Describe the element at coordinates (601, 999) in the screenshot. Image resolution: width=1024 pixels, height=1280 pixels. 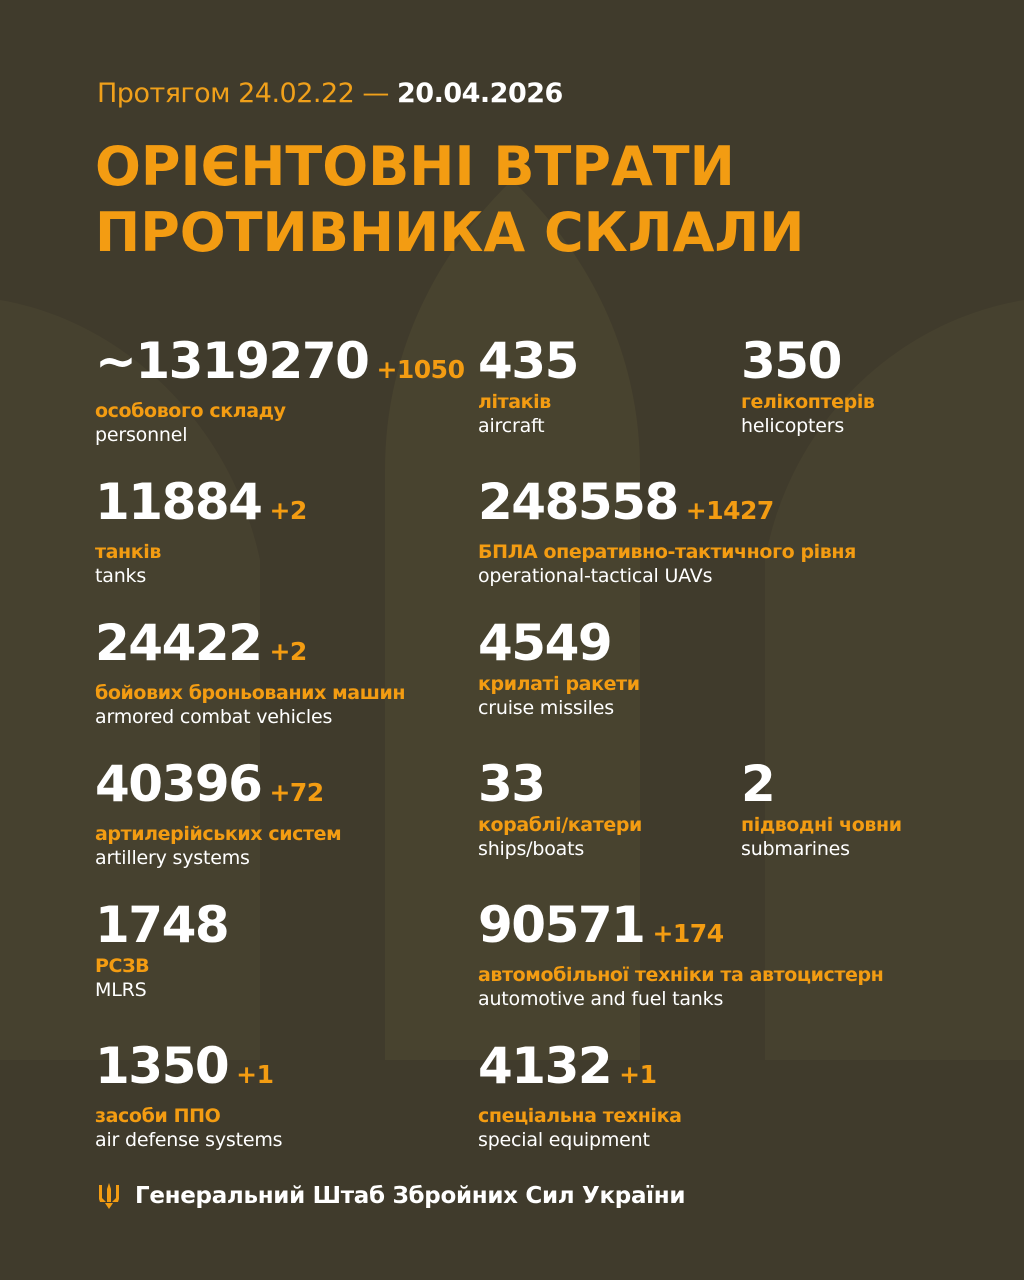
I see `stat-label-en: automotive and fuel tanks` at that location.